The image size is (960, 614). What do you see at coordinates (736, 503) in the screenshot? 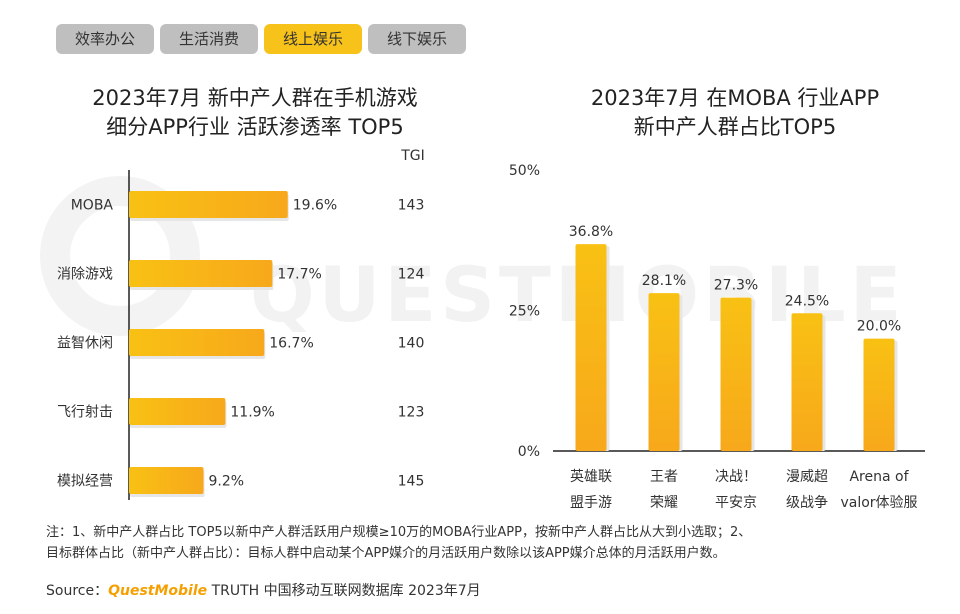
I see `category-label-line2: 平安京` at bounding box center [736, 503].